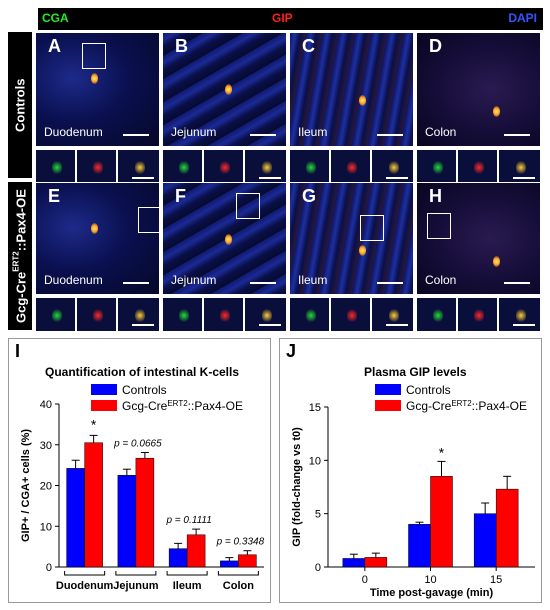 The height and width of the screenshot is (610, 550). What do you see at coordinates (97, 89) in the screenshot?
I see `micrograph-A: A Duodenum` at bounding box center [97, 89].